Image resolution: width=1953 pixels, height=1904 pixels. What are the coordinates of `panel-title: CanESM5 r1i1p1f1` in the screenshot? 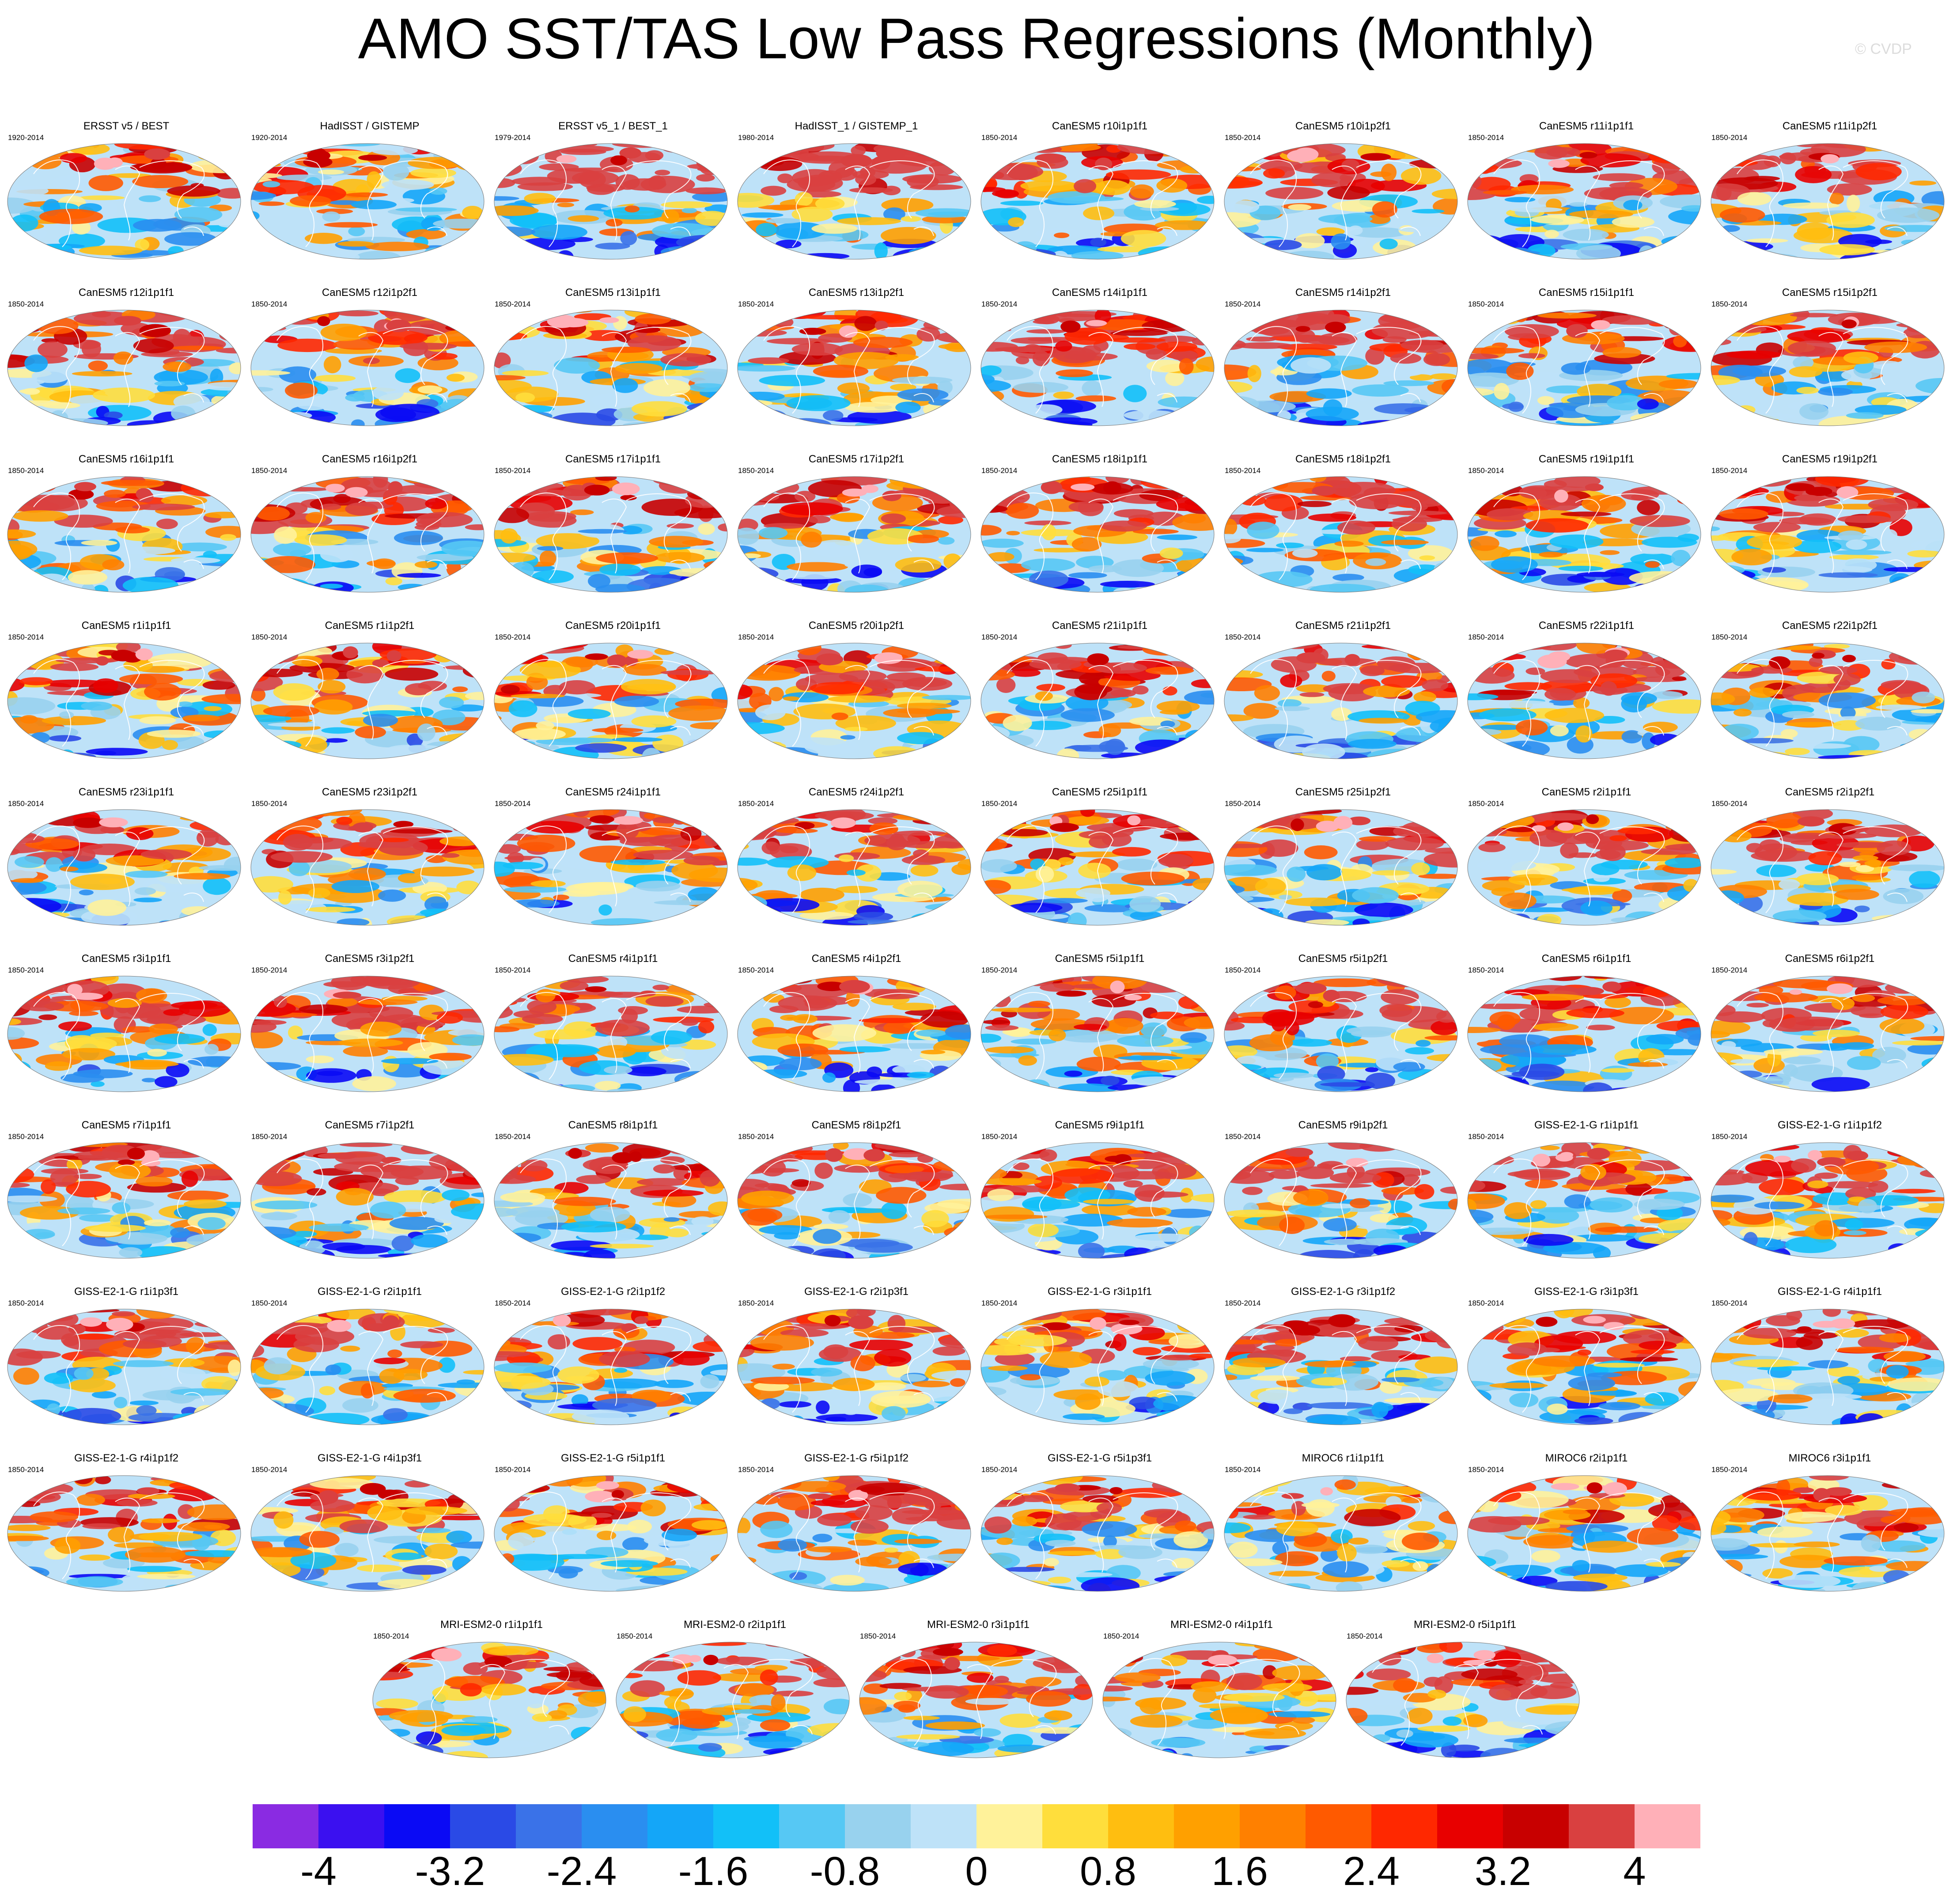 It's located at (126, 626).